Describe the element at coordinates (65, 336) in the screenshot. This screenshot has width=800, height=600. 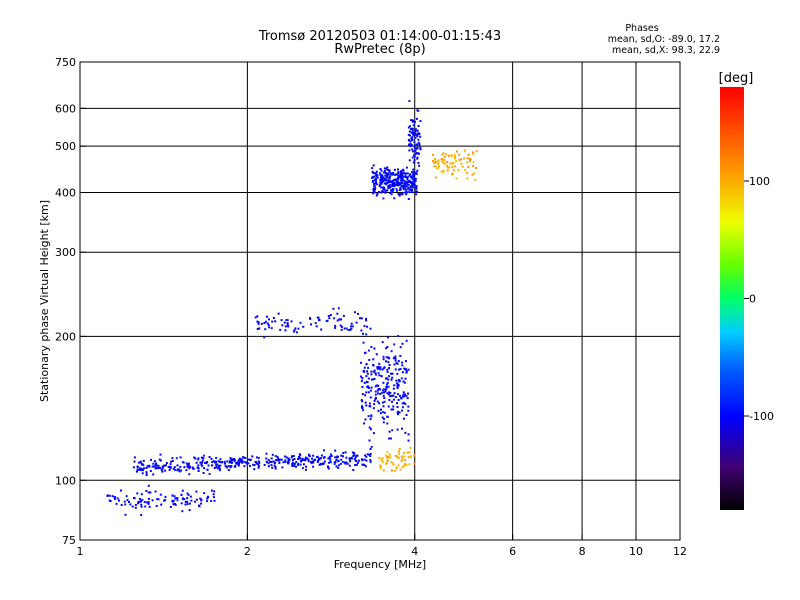
I see `y-tick-label: 200` at that location.